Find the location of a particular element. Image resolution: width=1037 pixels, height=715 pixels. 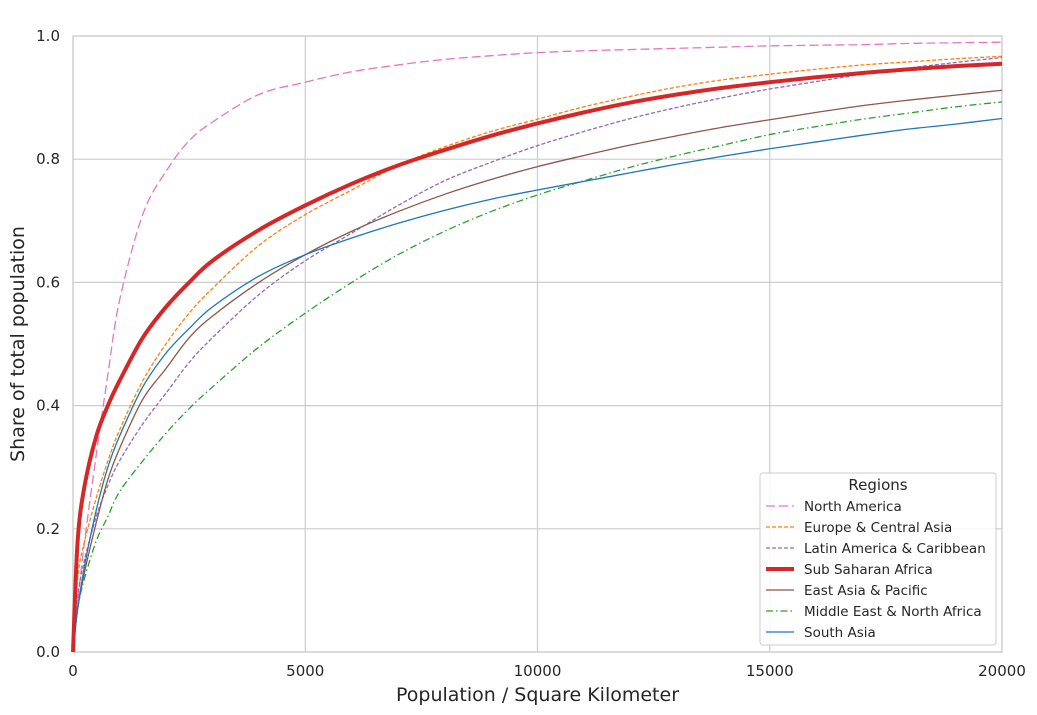

x-tick-label: 20000 is located at coordinates (1002, 671).